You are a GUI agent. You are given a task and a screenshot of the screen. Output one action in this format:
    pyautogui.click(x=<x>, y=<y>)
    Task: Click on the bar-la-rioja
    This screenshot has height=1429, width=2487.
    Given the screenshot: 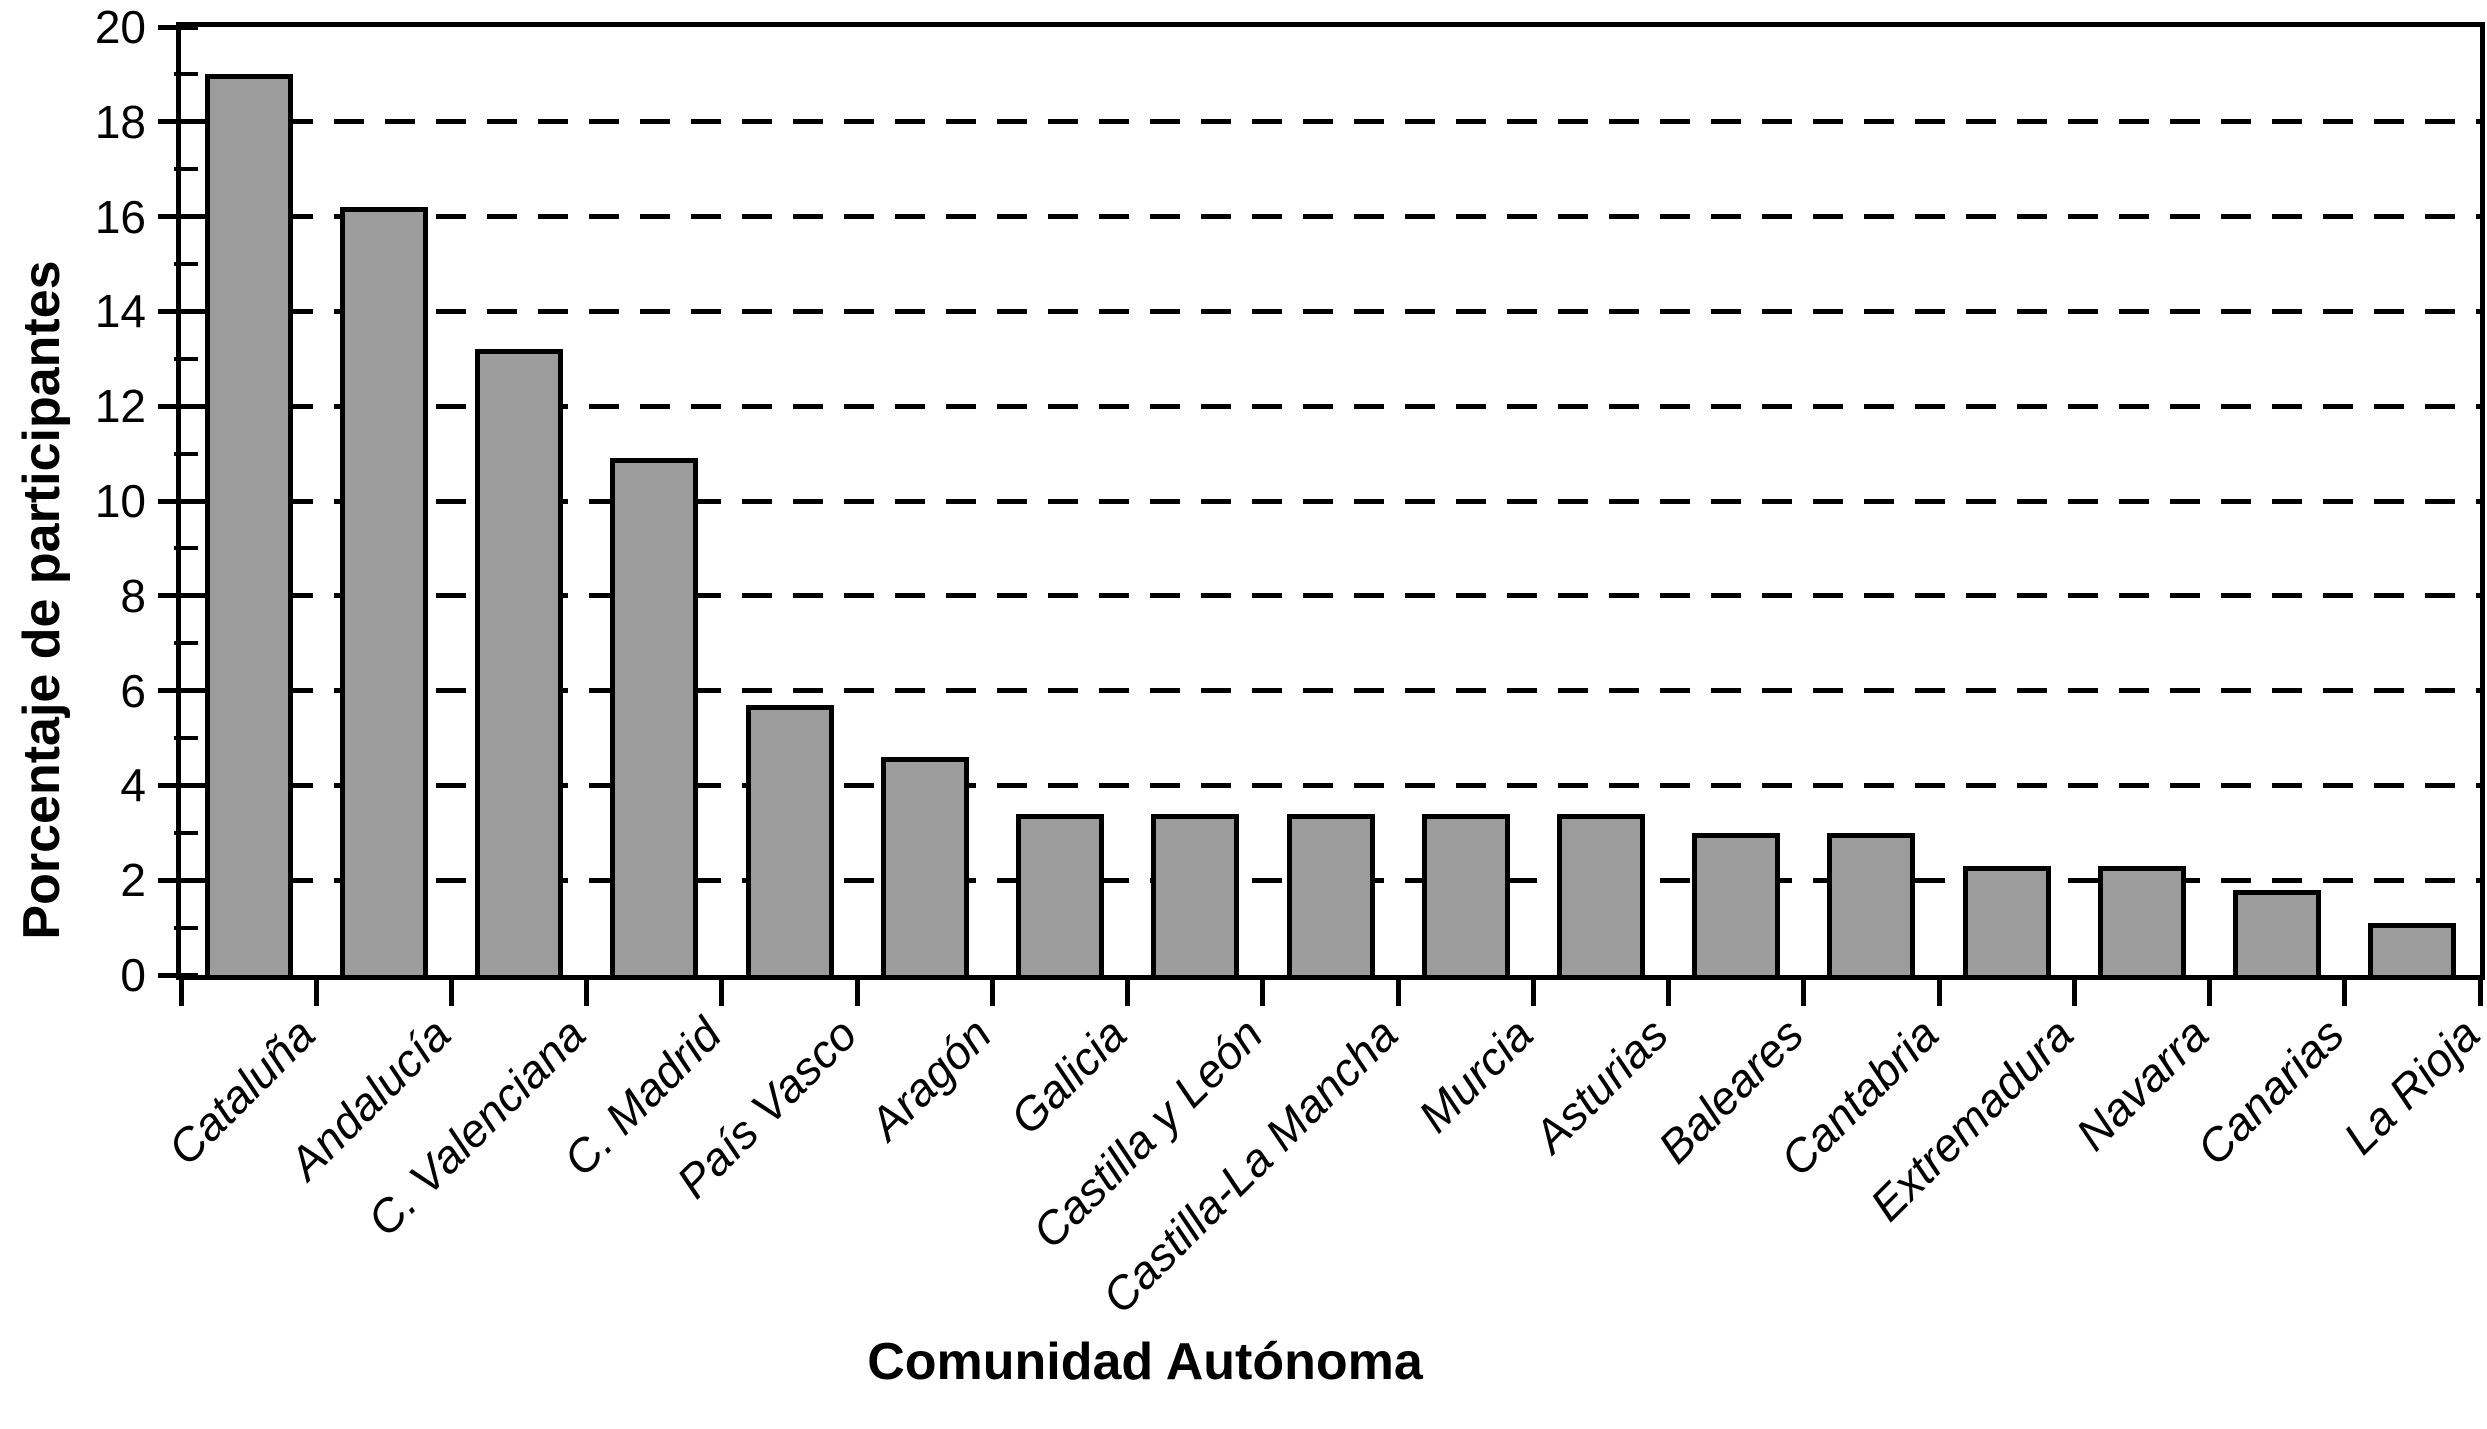 What is the action you would take?
    pyautogui.click(x=2412, y=948)
    